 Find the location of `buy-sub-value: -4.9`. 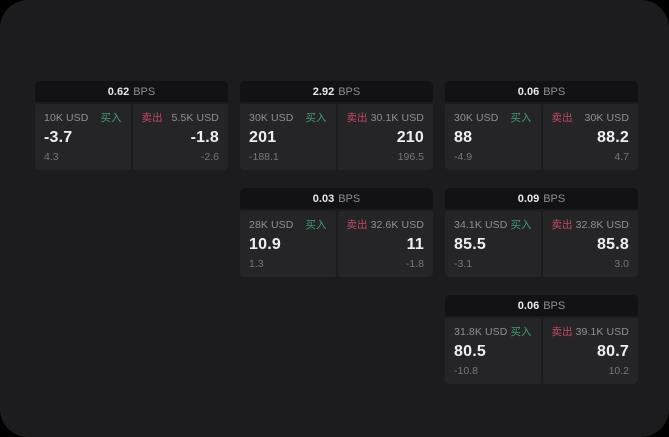

buy-sub-value: -4.9 is located at coordinates (463, 157).